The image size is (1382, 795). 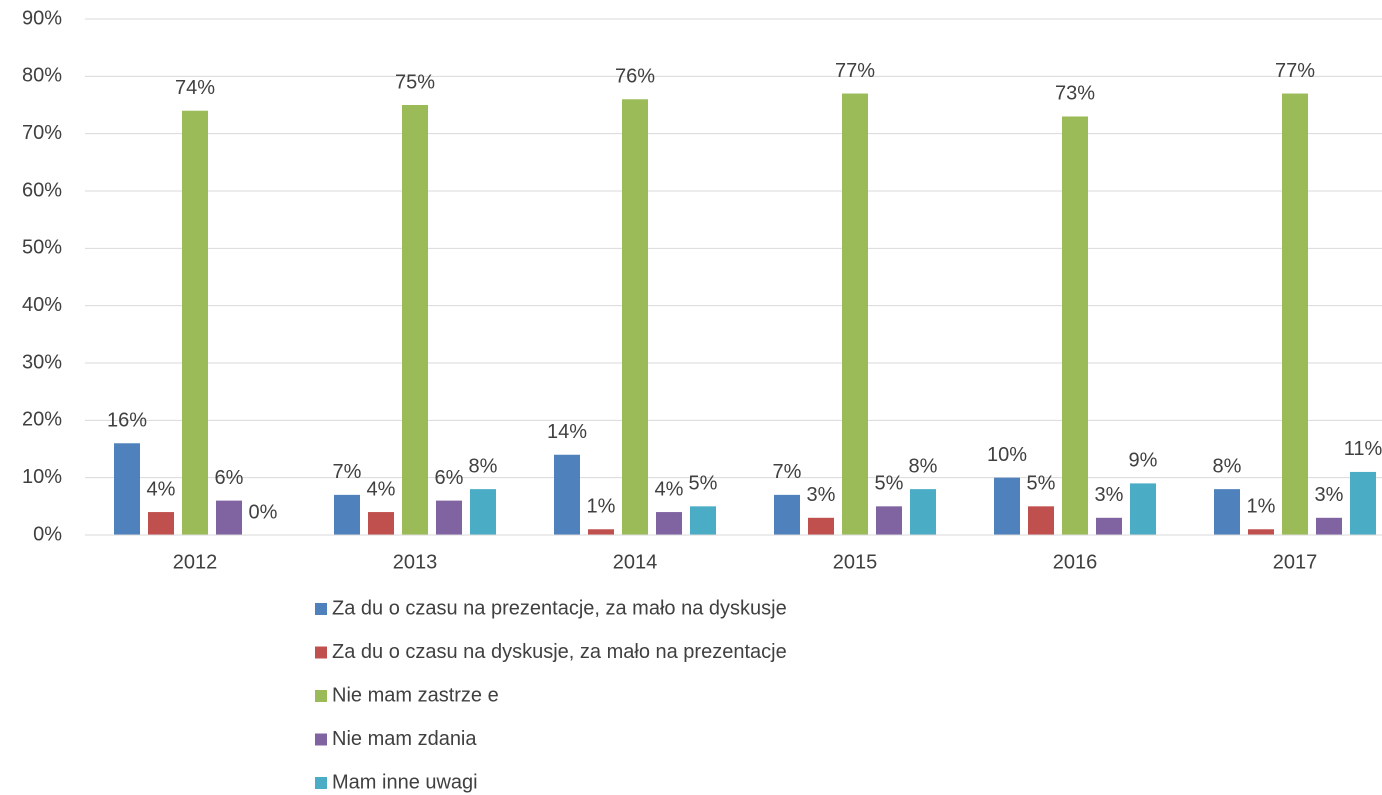 I want to click on data-label: 76%, so click(x=635, y=77).